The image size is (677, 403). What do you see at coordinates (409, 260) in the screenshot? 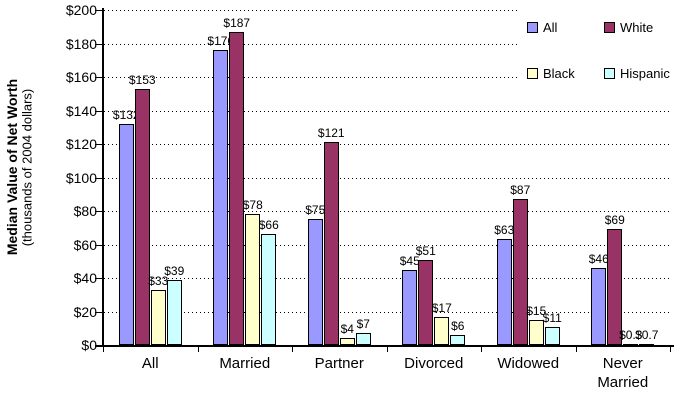
I see `data-label-all-divorced: $45` at bounding box center [409, 260].